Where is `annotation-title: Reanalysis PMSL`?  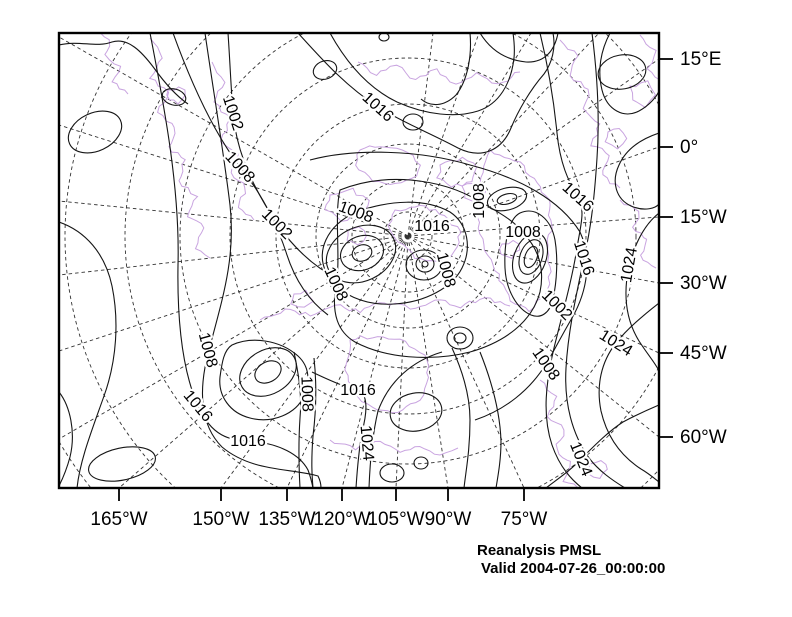
annotation-title: Reanalysis PMSL is located at coordinates (539, 550).